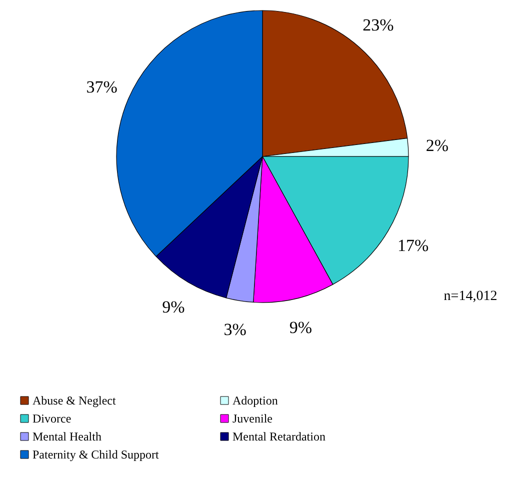 This screenshot has height=478, width=506. Describe the element at coordinates (252, 419) in the screenshot. I see `legend-label: Juvenile` at that location.